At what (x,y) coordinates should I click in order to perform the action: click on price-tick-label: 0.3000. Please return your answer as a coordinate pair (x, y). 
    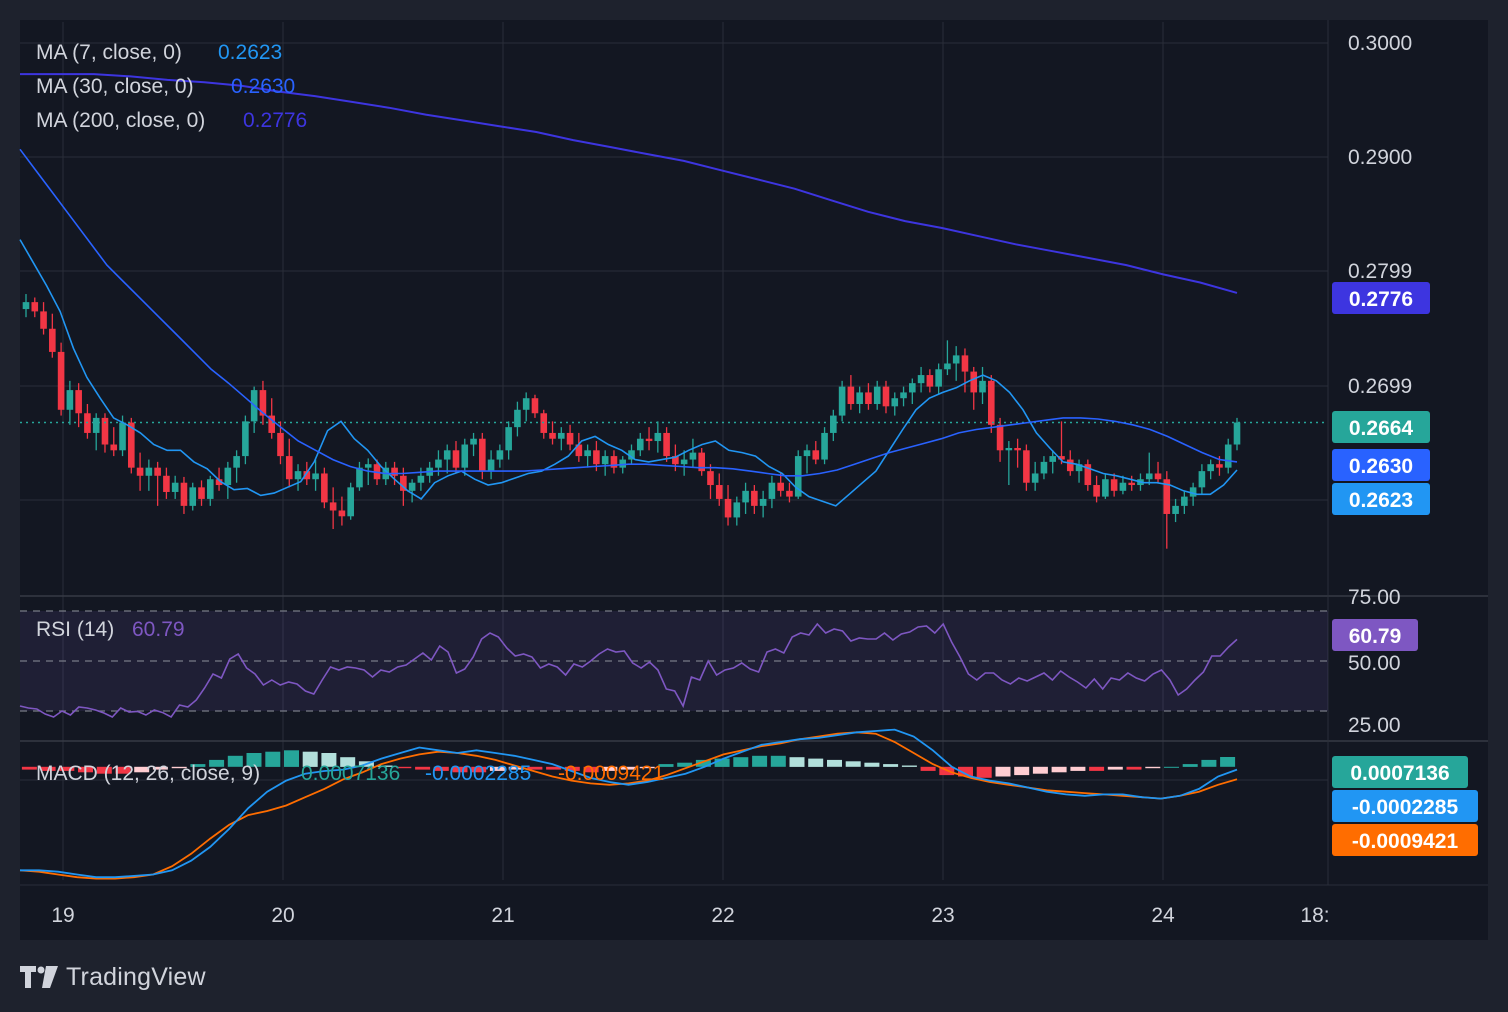
    Looking at the image, I should click on (1380, 43).